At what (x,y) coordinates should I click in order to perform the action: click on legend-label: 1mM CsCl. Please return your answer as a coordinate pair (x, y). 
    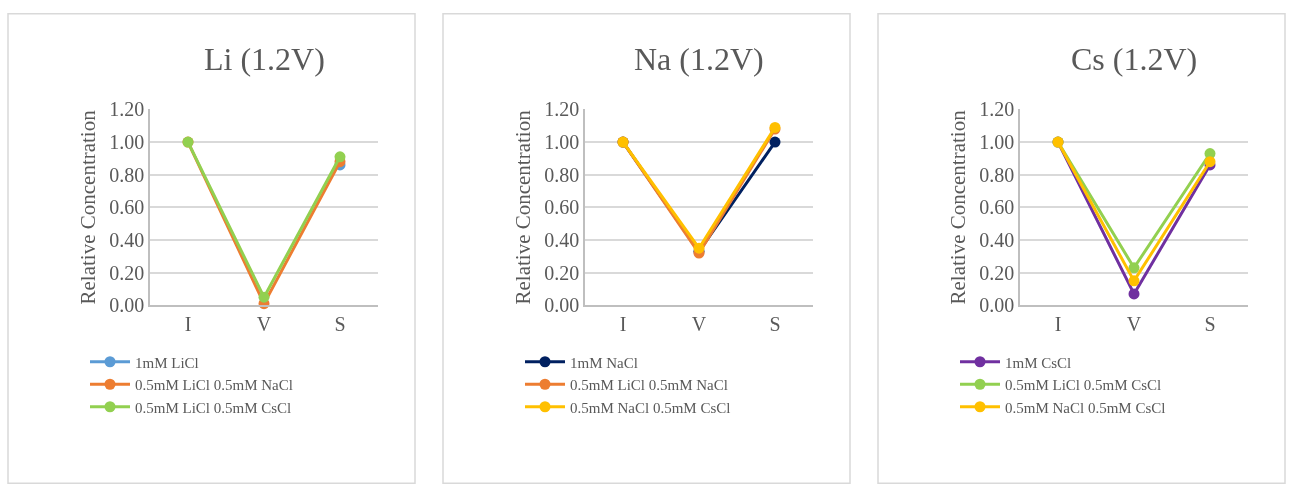
    Looking at the image, I should click on (1038, 362).